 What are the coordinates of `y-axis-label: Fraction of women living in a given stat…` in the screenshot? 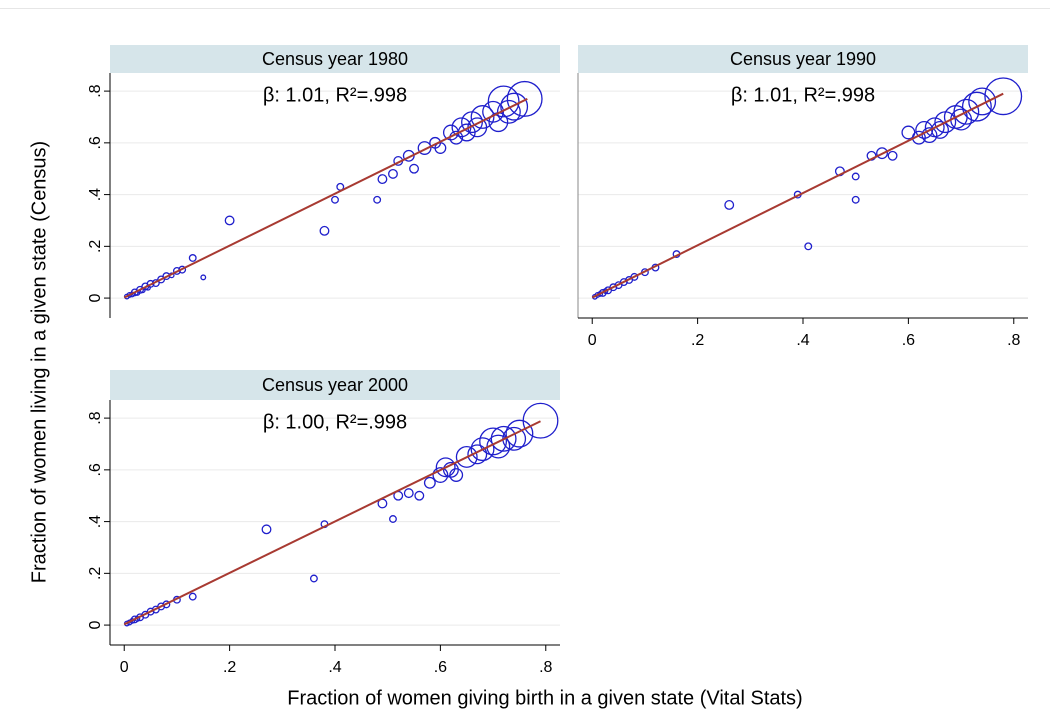 It's located at (39, 362).